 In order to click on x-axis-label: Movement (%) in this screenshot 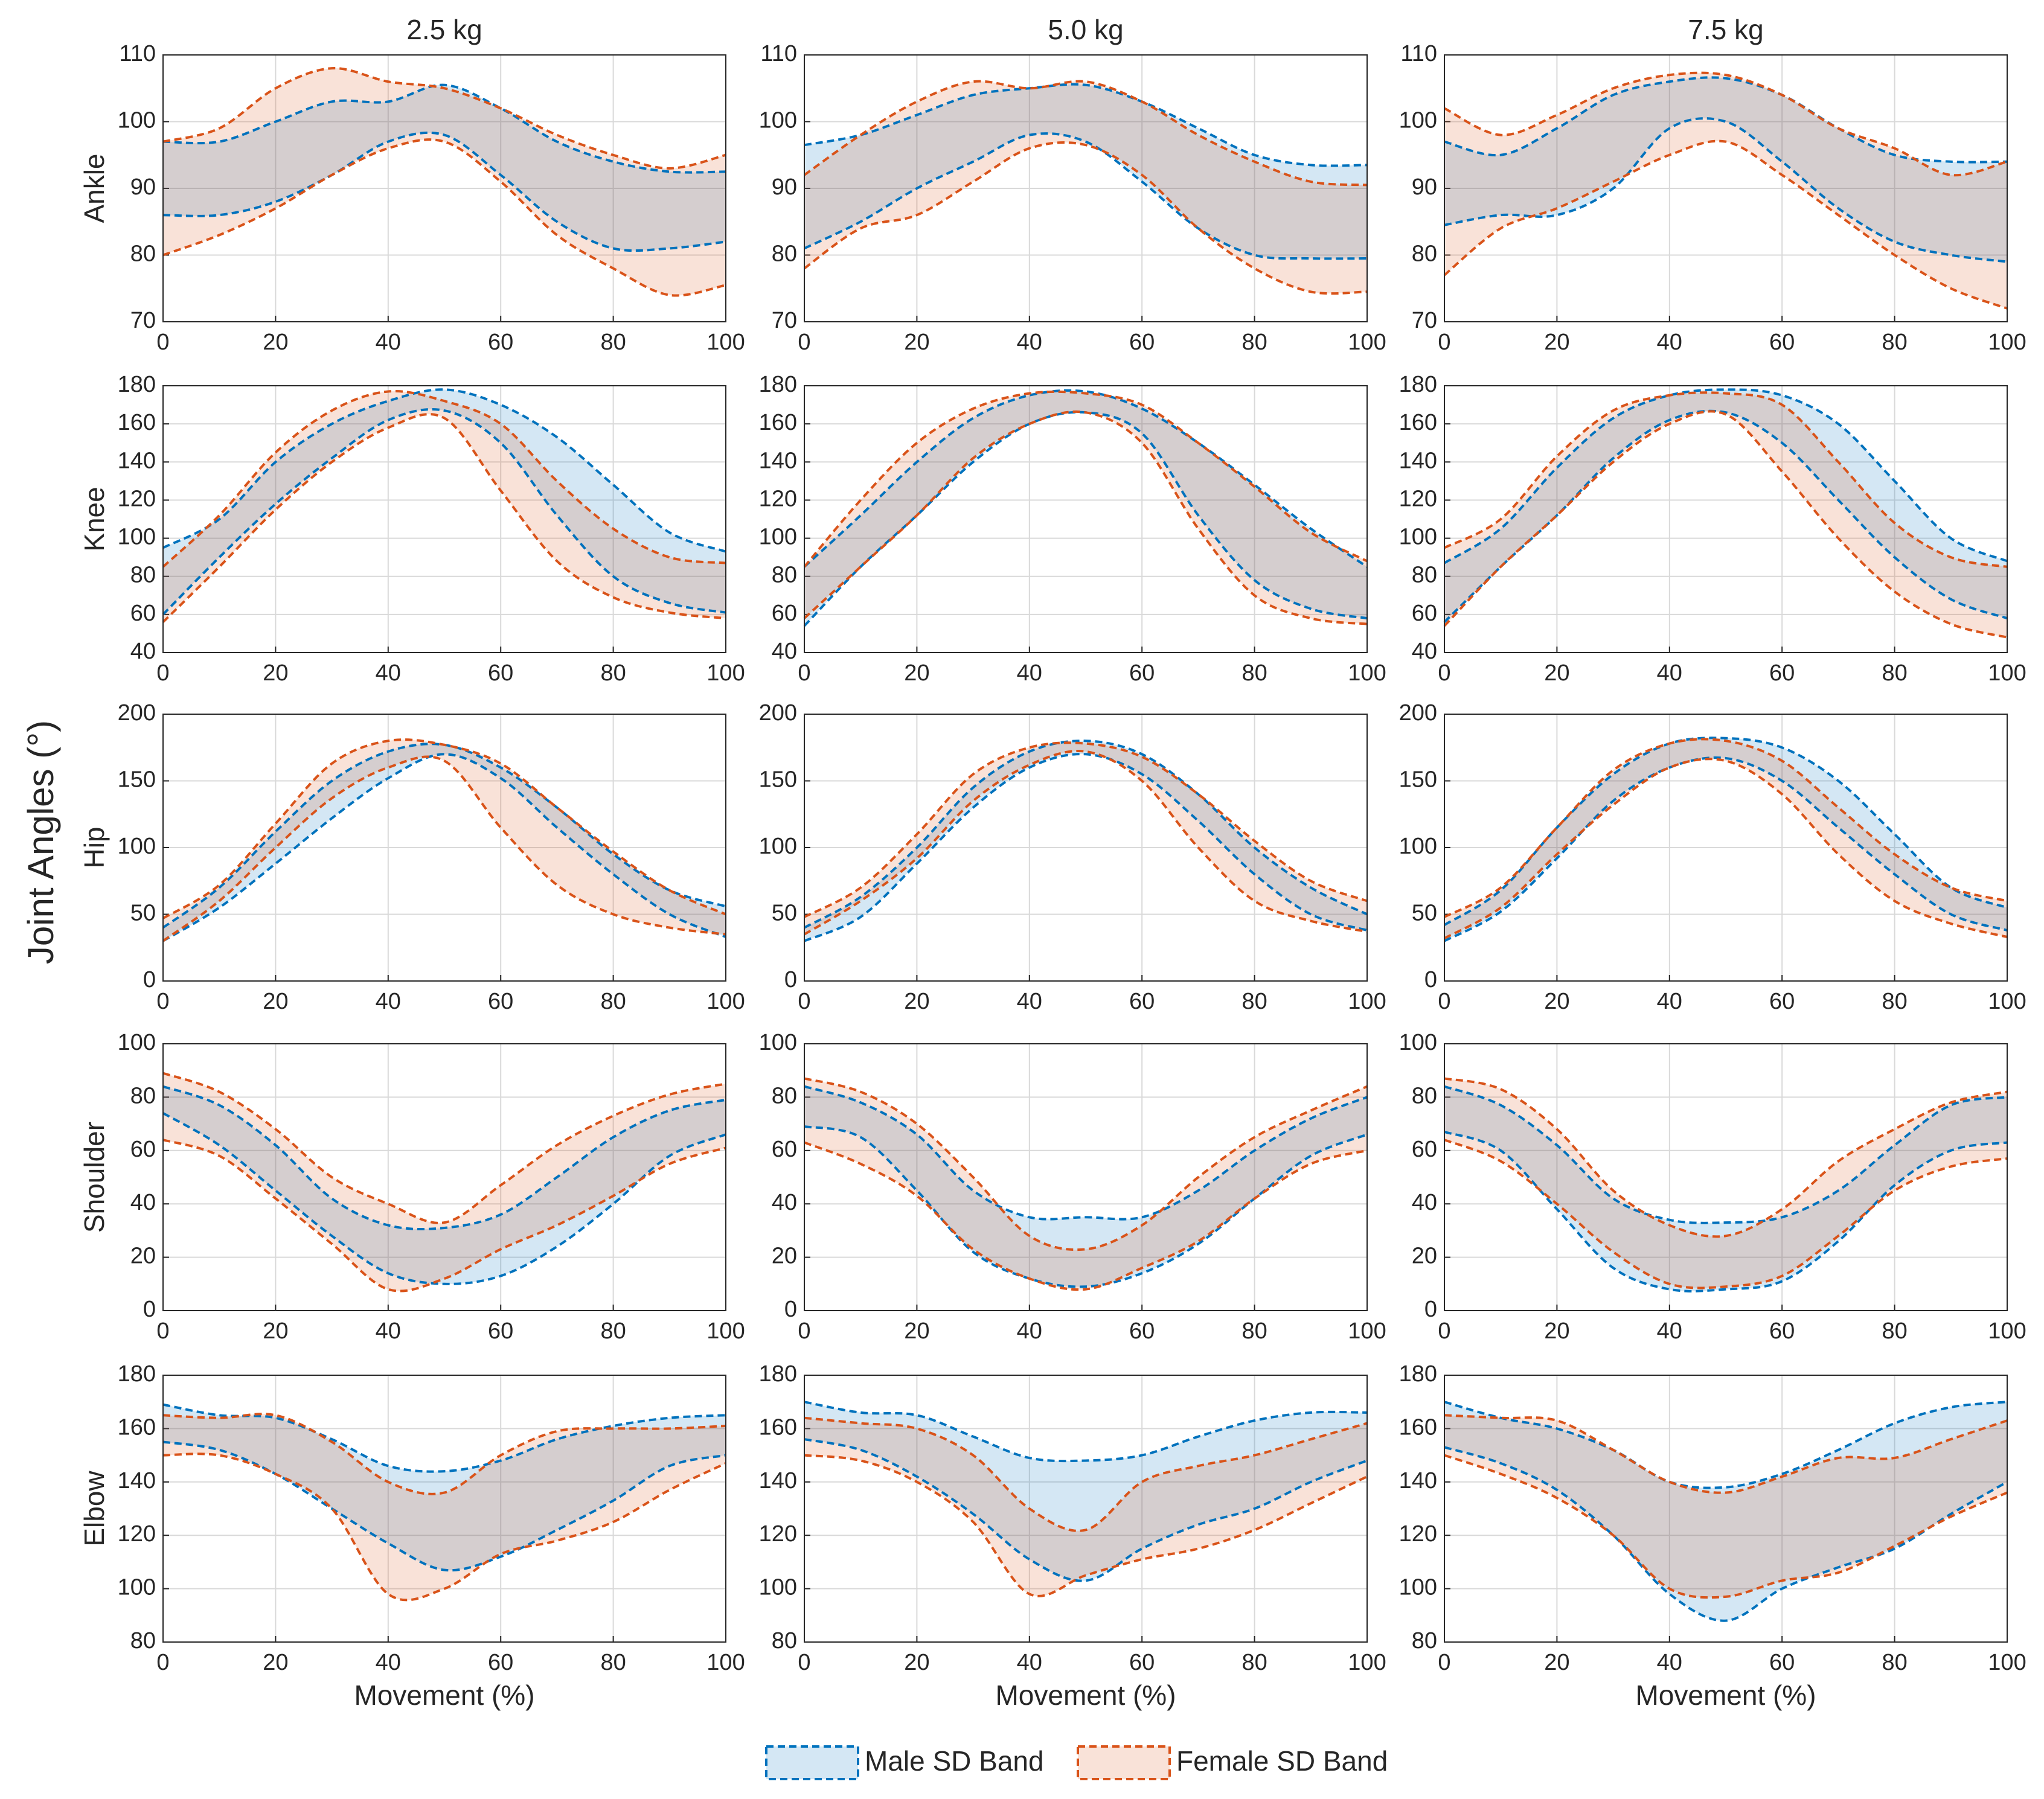, I will do `click(444, 1695)`.